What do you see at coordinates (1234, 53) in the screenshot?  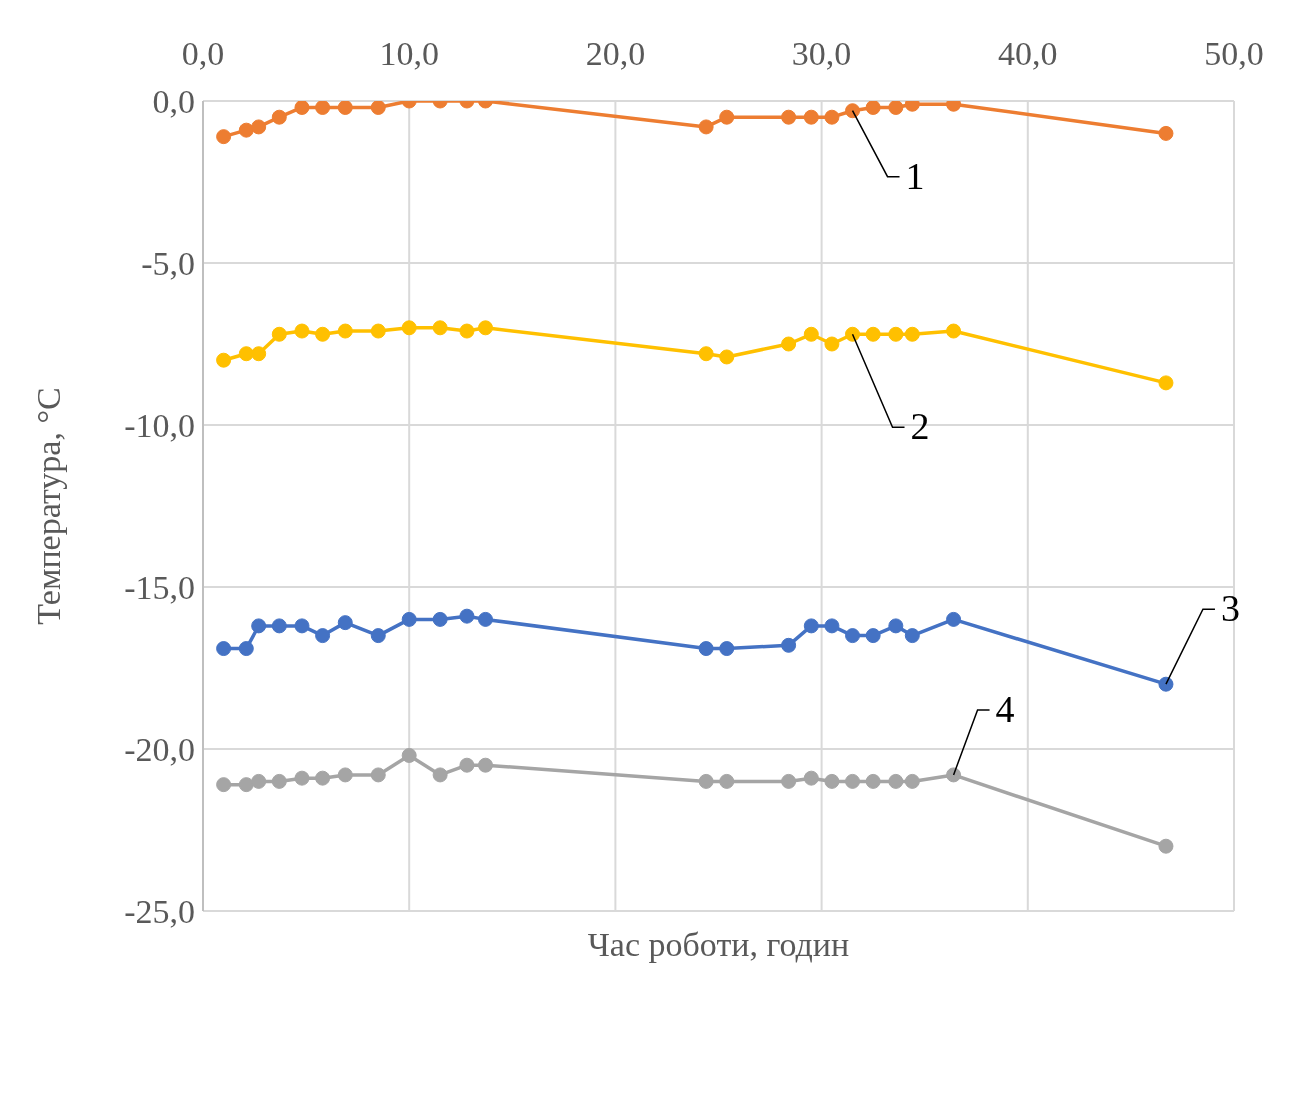 I see `x-tick-label: 50,0` at bounding box center [1234, 53].